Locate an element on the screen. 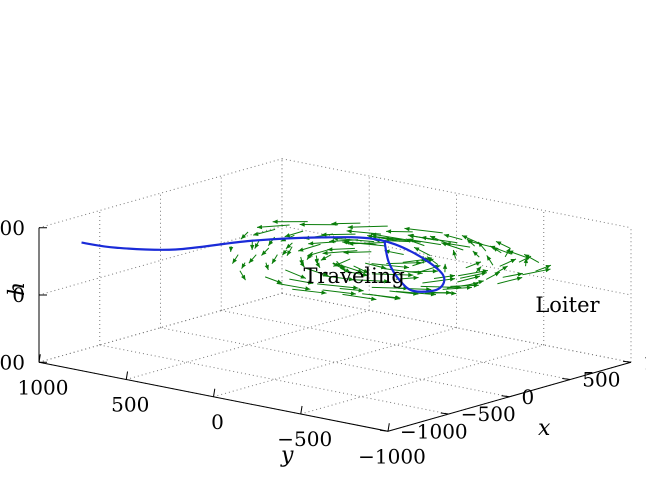 This screenshot has width=646, height=485. z-axis-label: h is located at coordinates (17, 289).